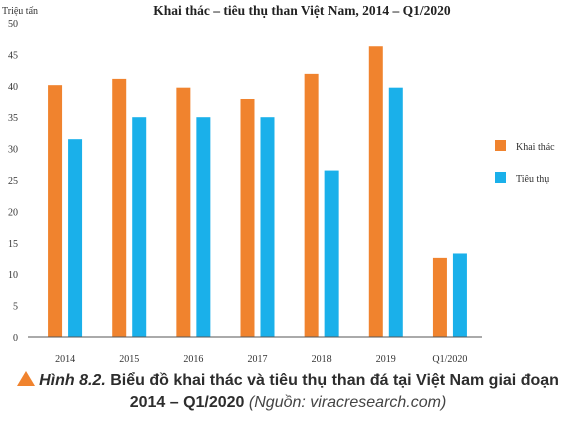 This screenshot has width=576, height=433. What do you see at coordinates (15, 338) in the screenshot?
I see `y-tick-label: 0` at bounding box center [15, 338].